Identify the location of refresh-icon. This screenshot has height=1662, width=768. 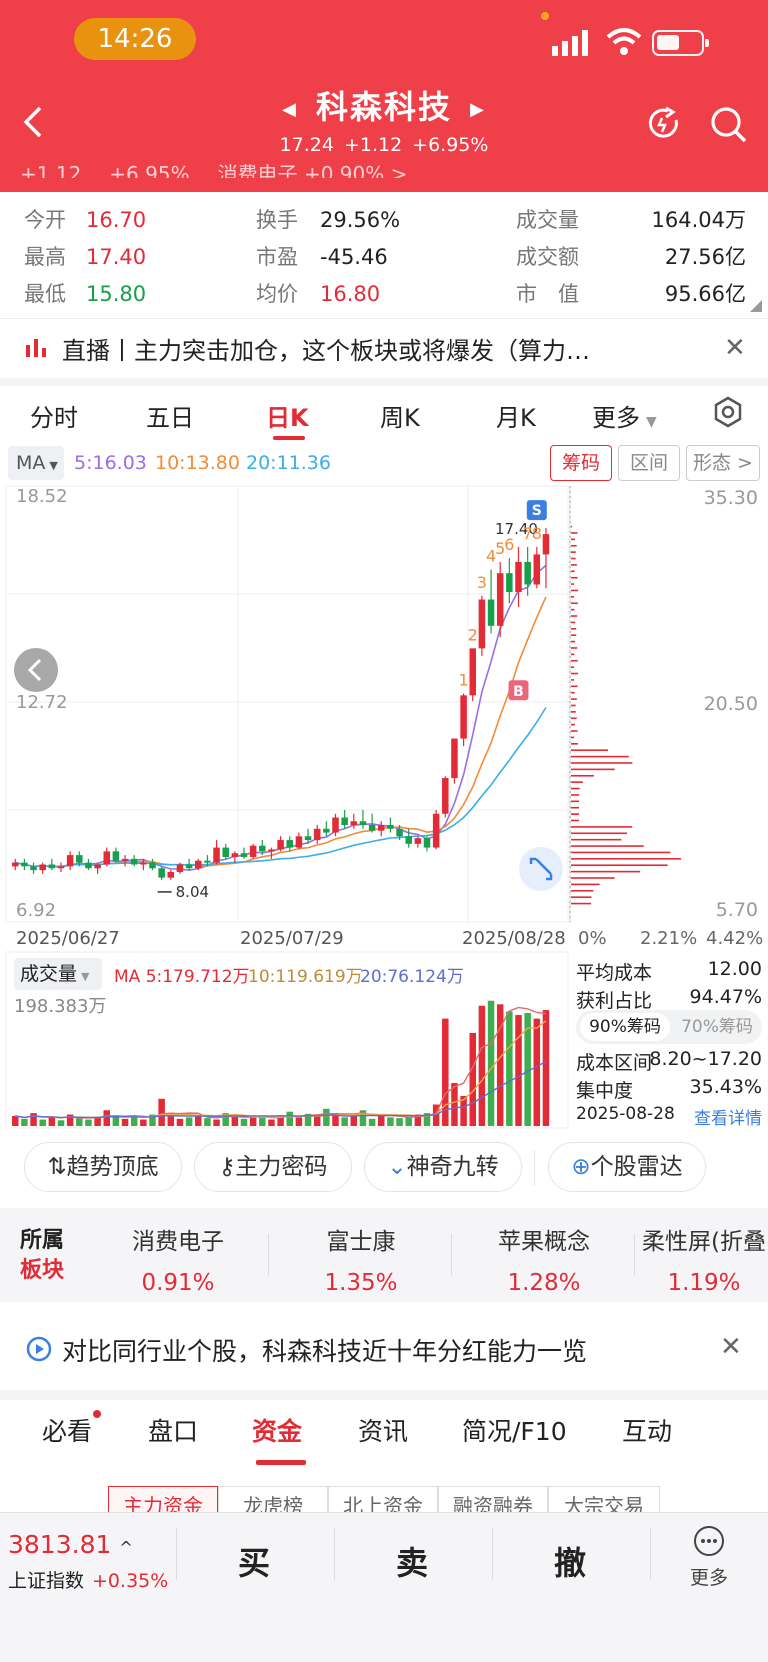
(664, 124).